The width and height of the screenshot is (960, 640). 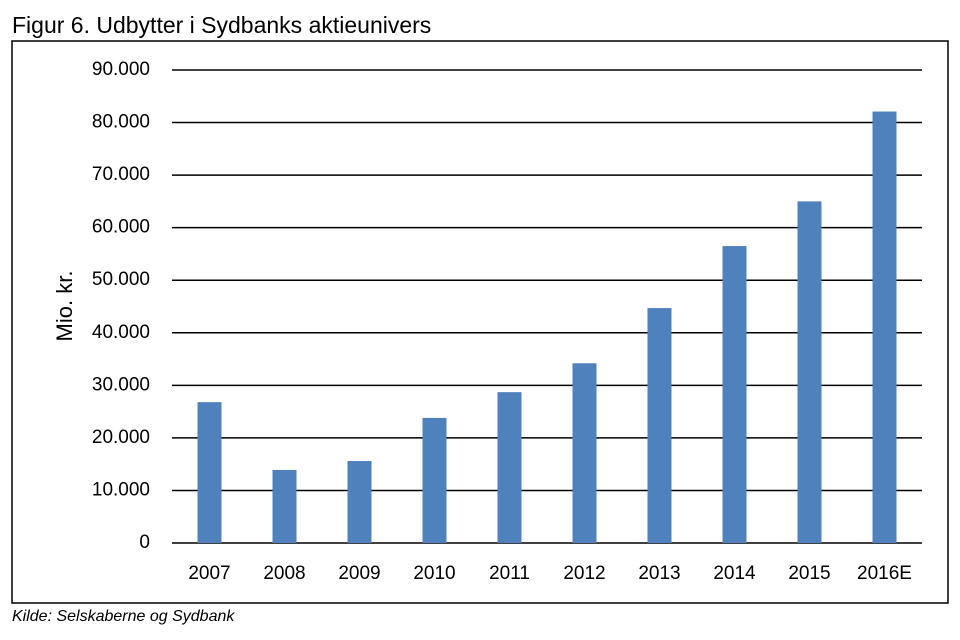 What do you see at coordinates (734, 573) in the screenshot?
I see `x-tick-label: 2014` at bounding box center [734, 573].